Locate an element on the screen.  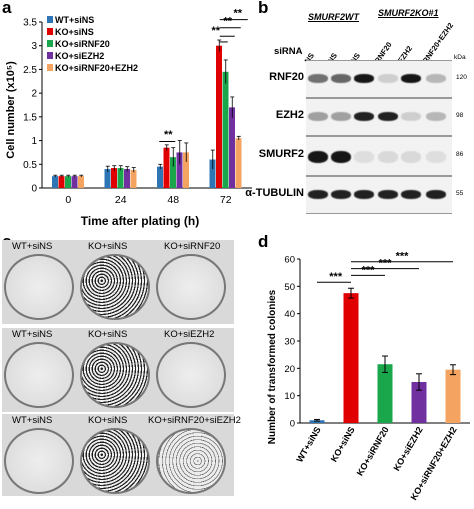
lane-label: RNF20+EZH2 is located at coordinates (438, 43).